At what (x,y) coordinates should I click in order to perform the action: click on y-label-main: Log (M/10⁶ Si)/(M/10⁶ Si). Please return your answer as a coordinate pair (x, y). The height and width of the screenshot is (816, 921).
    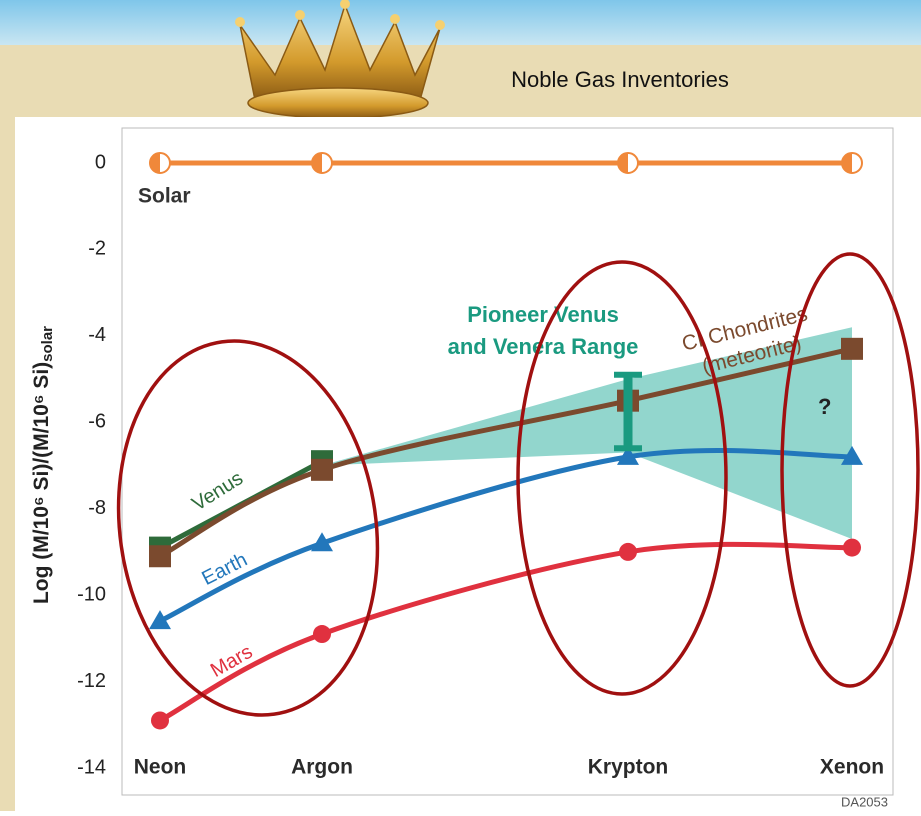
    Looking at the image, I should click on (41, 483).